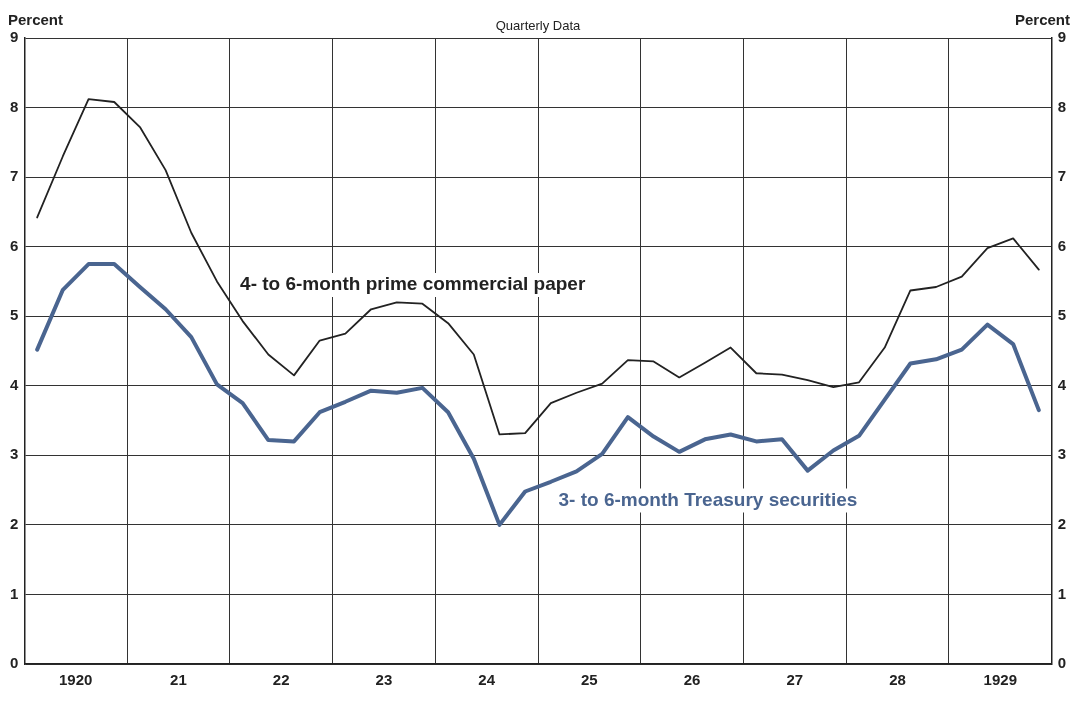 This screenshot has width=1076, height=702. What do you see at coordinates (14, 106) in the screenshot?
I see `y-tick-label: 8` at bounding box center [14, 106].